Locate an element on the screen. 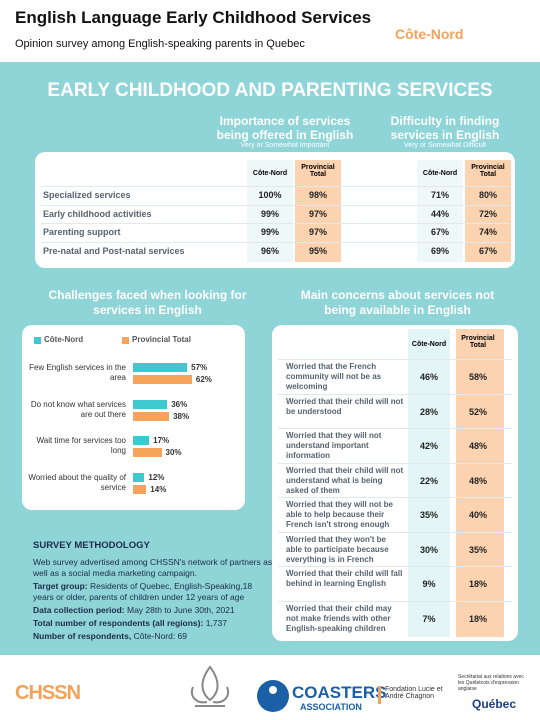 This screenshot has height=720, width=540. cell: 58% is located at coordinates (477, 377).